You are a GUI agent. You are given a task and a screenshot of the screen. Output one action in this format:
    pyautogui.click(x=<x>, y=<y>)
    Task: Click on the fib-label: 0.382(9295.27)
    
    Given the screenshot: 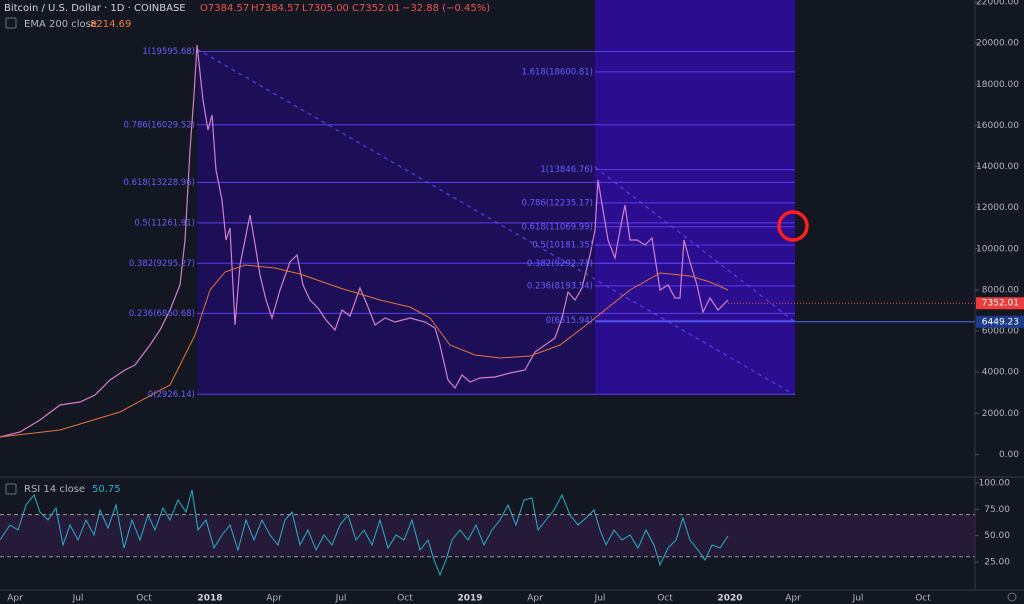 What is the action you would take?
    pyautogui.click(x=162, y=264)
    